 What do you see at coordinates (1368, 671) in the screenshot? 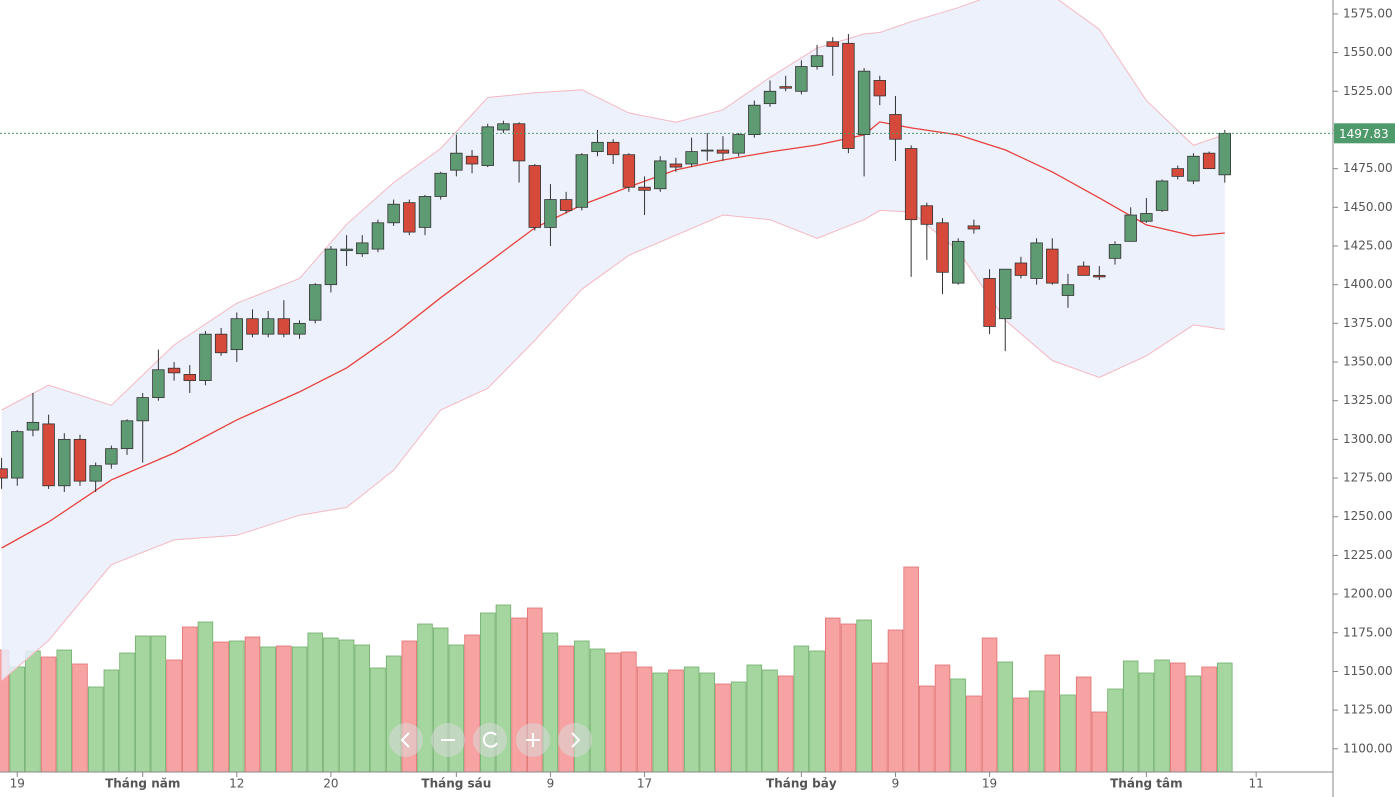
I see `y-tick-label: 1150.00` at bounding box center [1368, 671].